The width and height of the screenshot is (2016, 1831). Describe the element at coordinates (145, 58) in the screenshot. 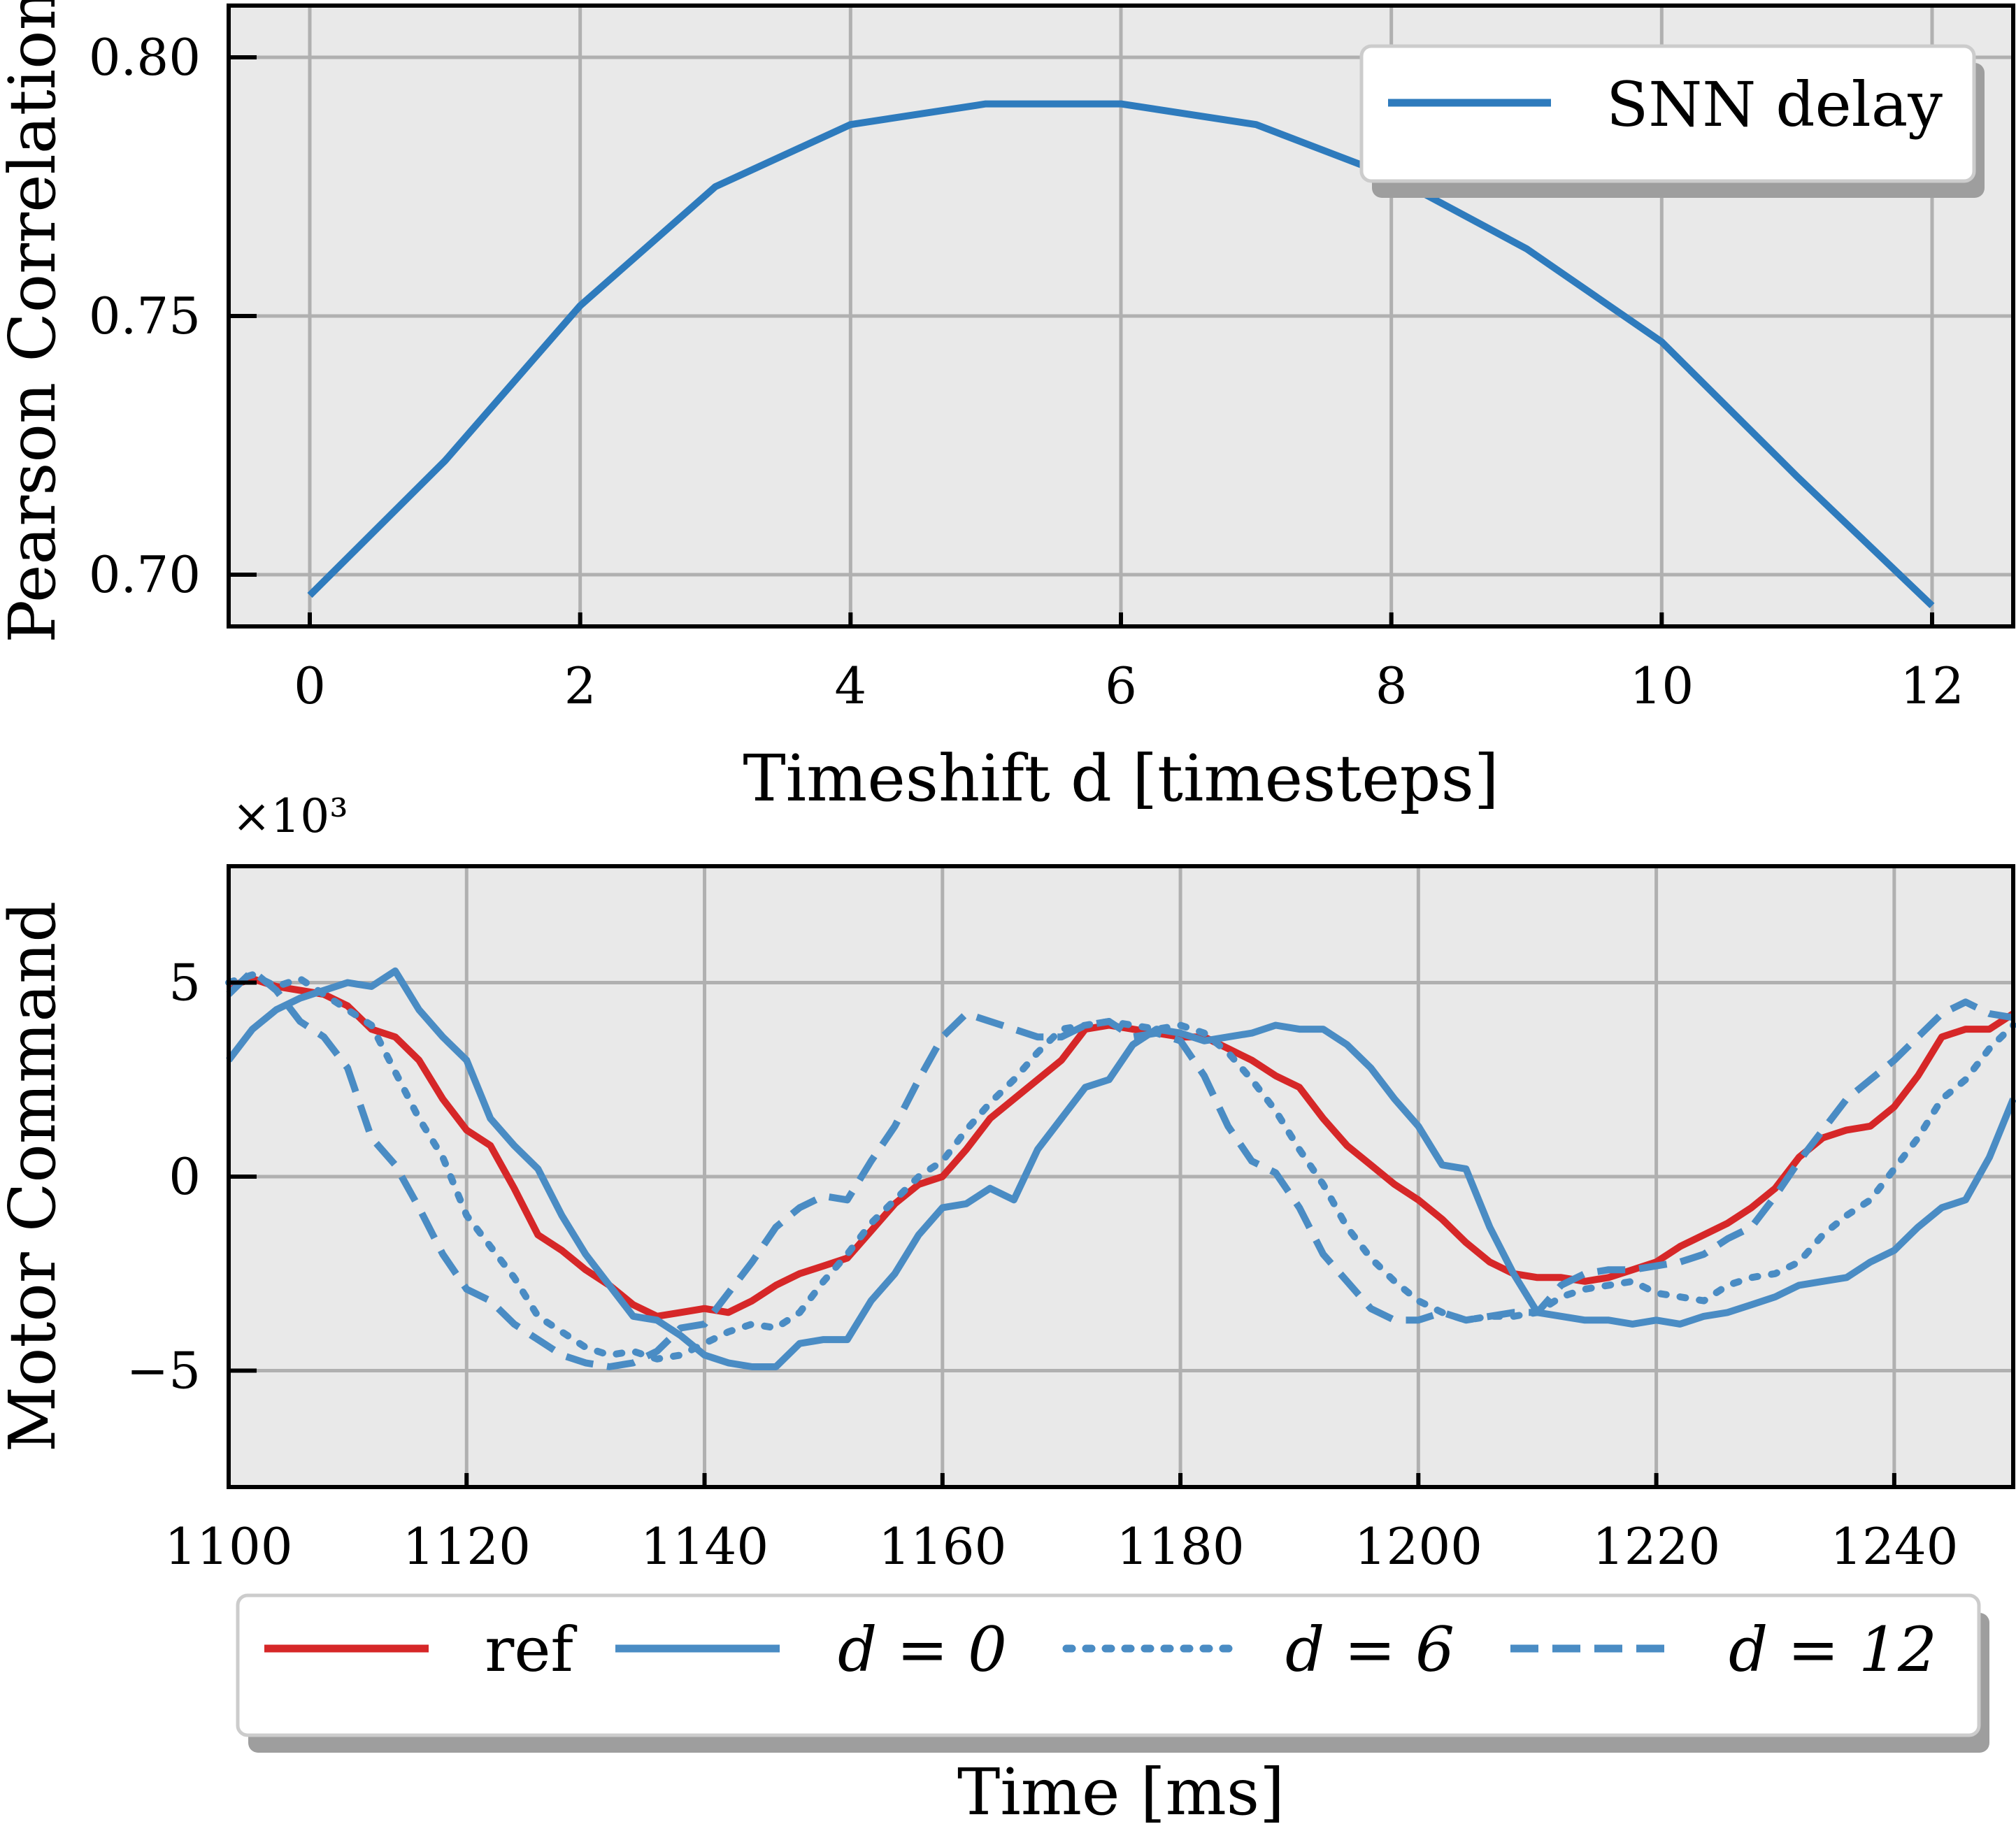

I see `y-tick-label: 0.80` at that location.